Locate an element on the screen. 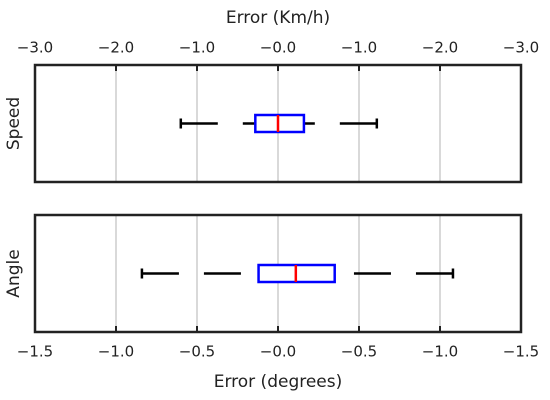 This screenshot has height=400, width=550. x-axis-label: Error (Km/h) is located at coordinates (278, 18).